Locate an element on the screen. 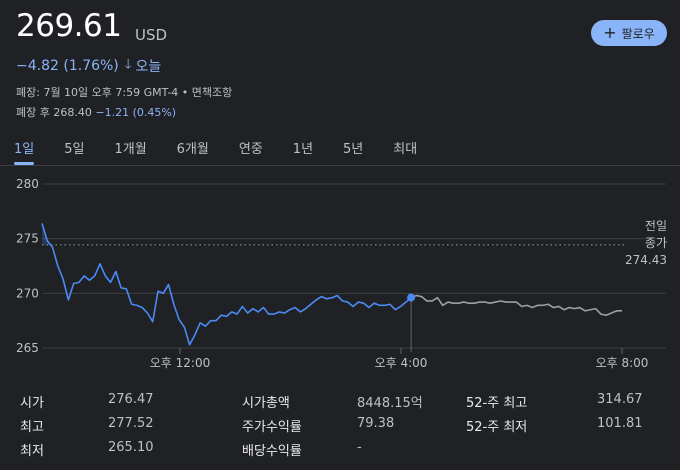 The image size is (680, 470). tab-7: 최대 is located at coordinates (405, 149).